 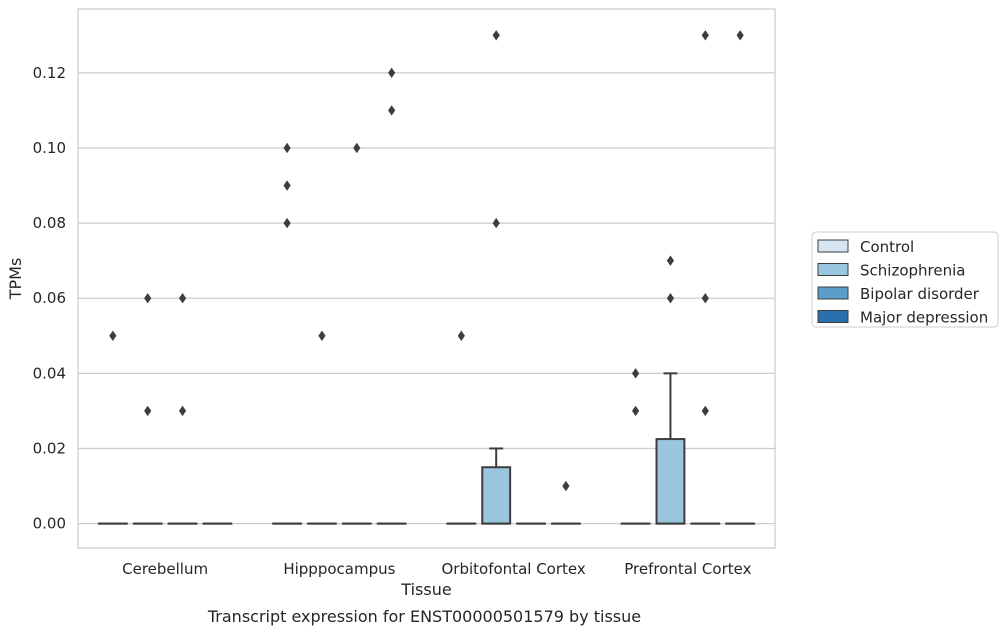 What do you see at coordinates (49, 448) in the screenshot?
I see `y-tick-label: 0.02` at bounding box center [49, 448].